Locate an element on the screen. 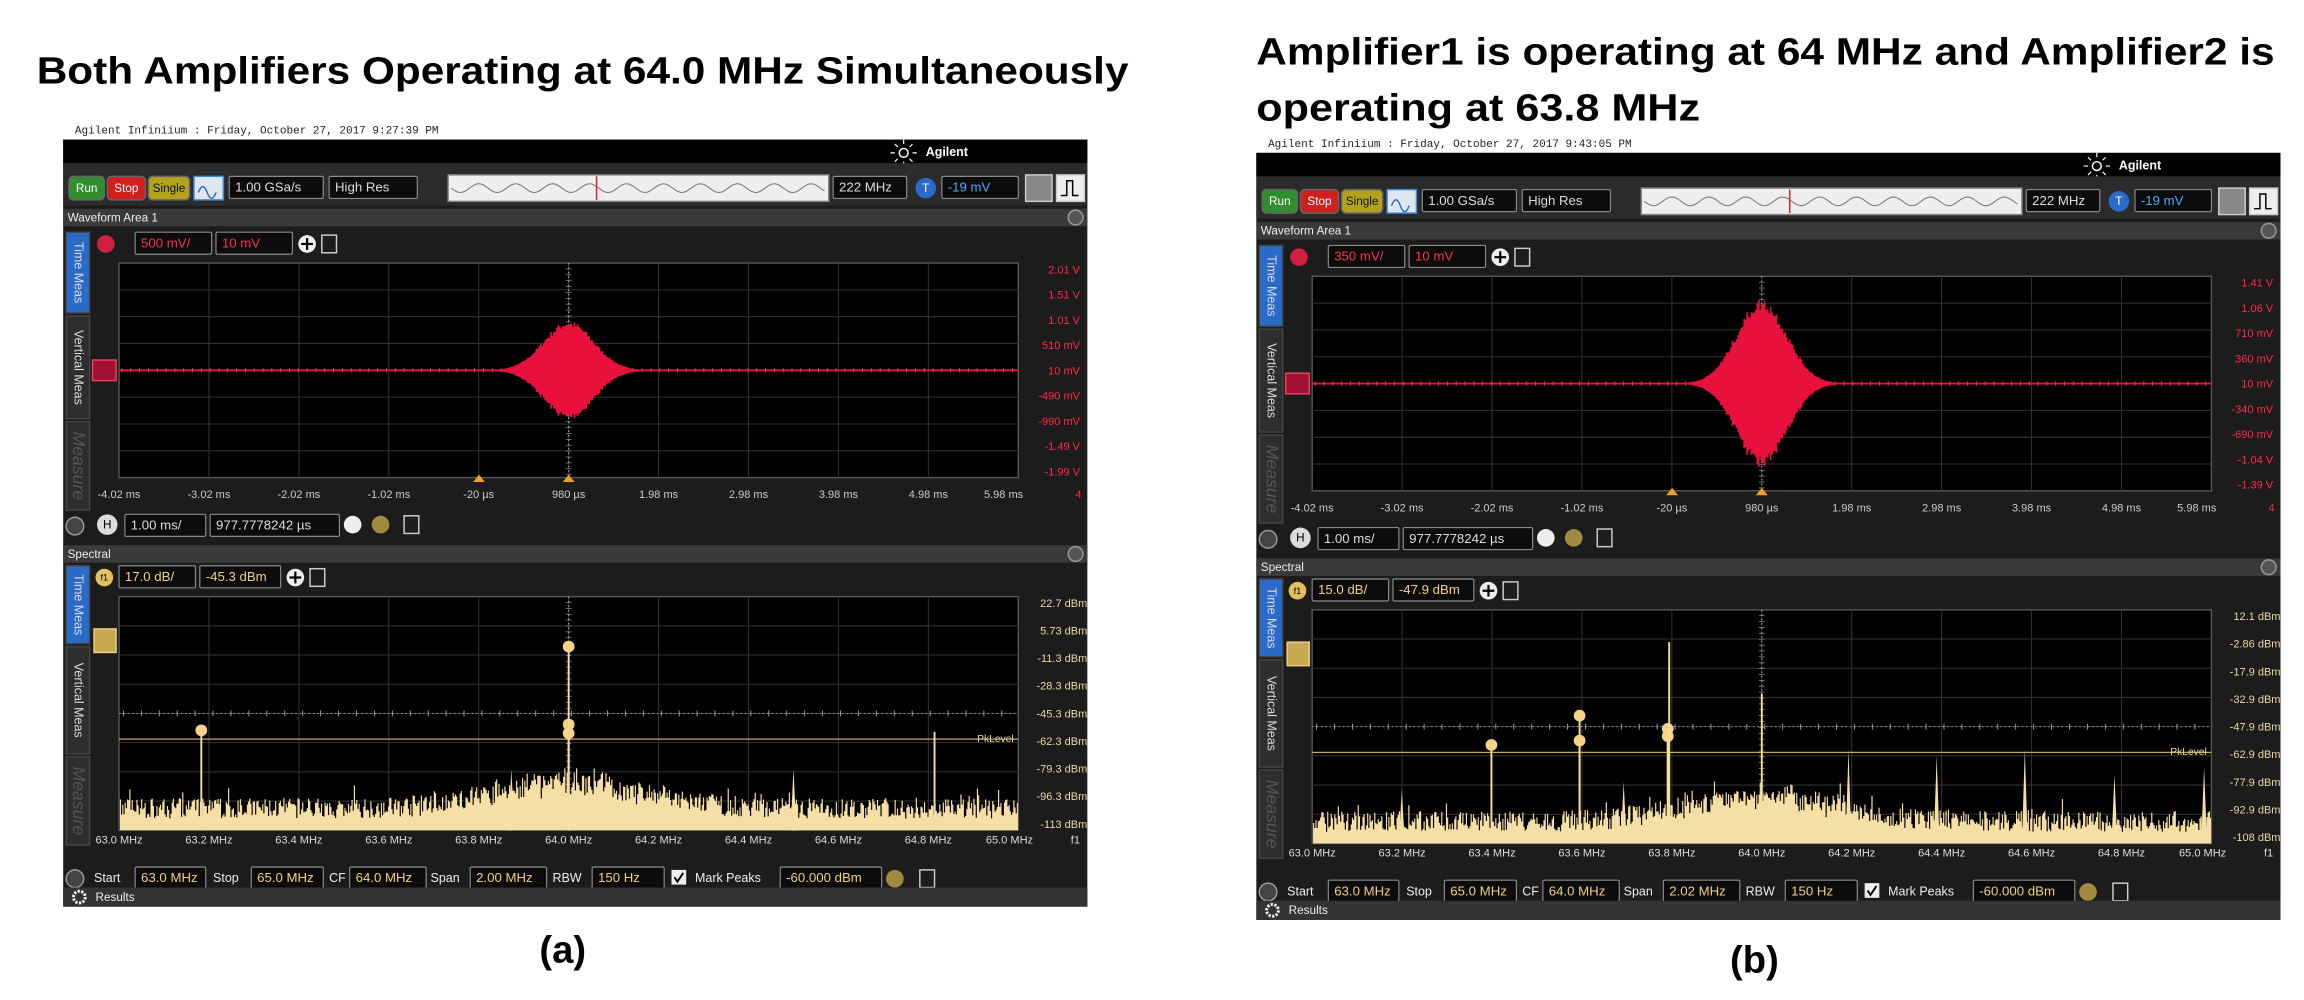 This screenshot has width=2304, height=1000. y-tick-label: 5.73 dBm is located at coordinates (1063, 631).